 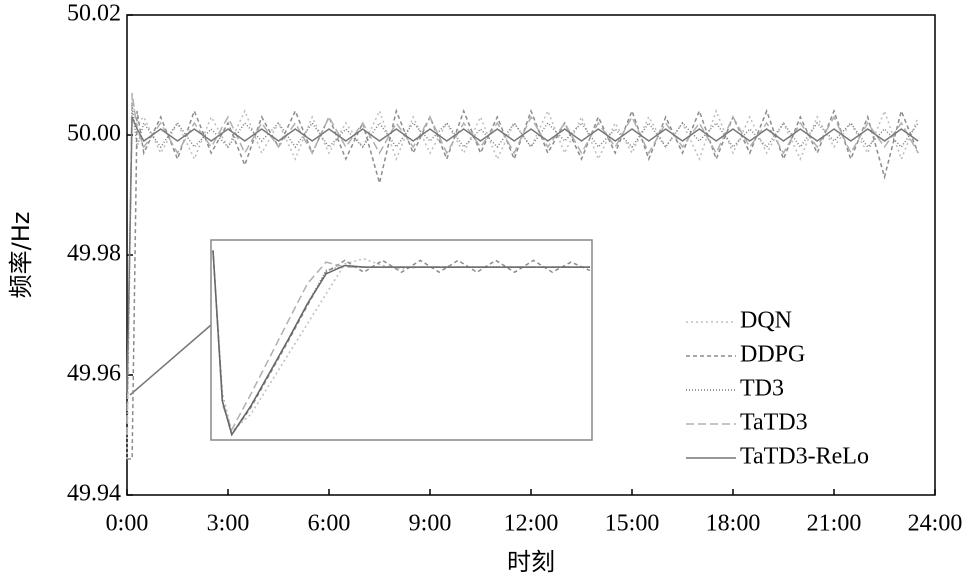 What do you see at coordinates (632, 524) in the screenshot?
I see `x-tick-label: 15:00` at bounding box center [632, 524].